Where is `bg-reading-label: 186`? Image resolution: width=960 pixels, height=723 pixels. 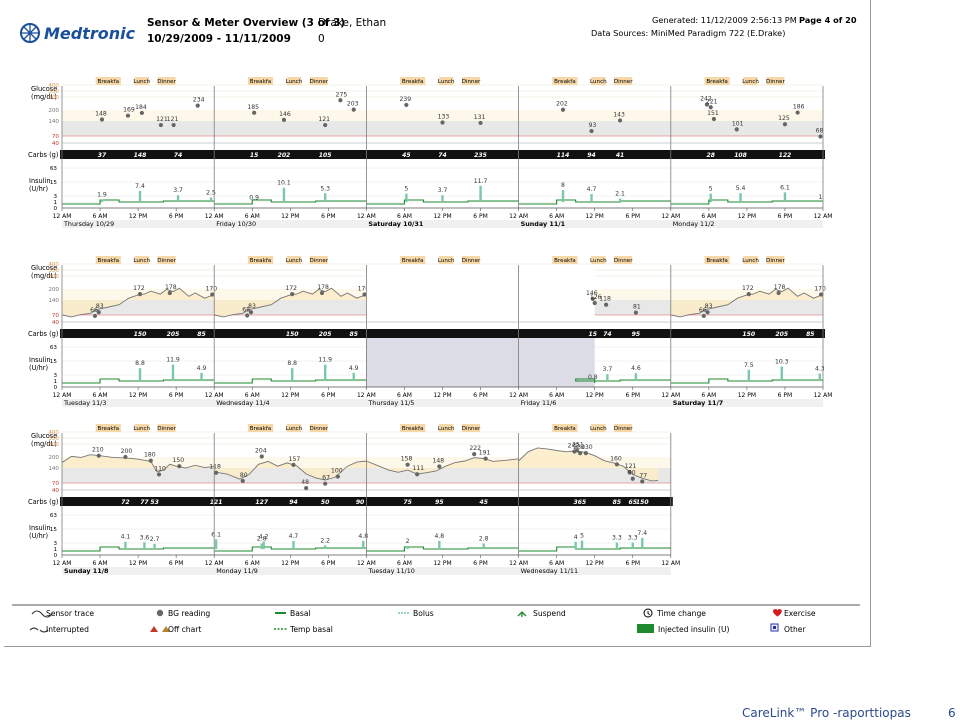
bg-reading-label: 186 is located at coordinates (799, 107).